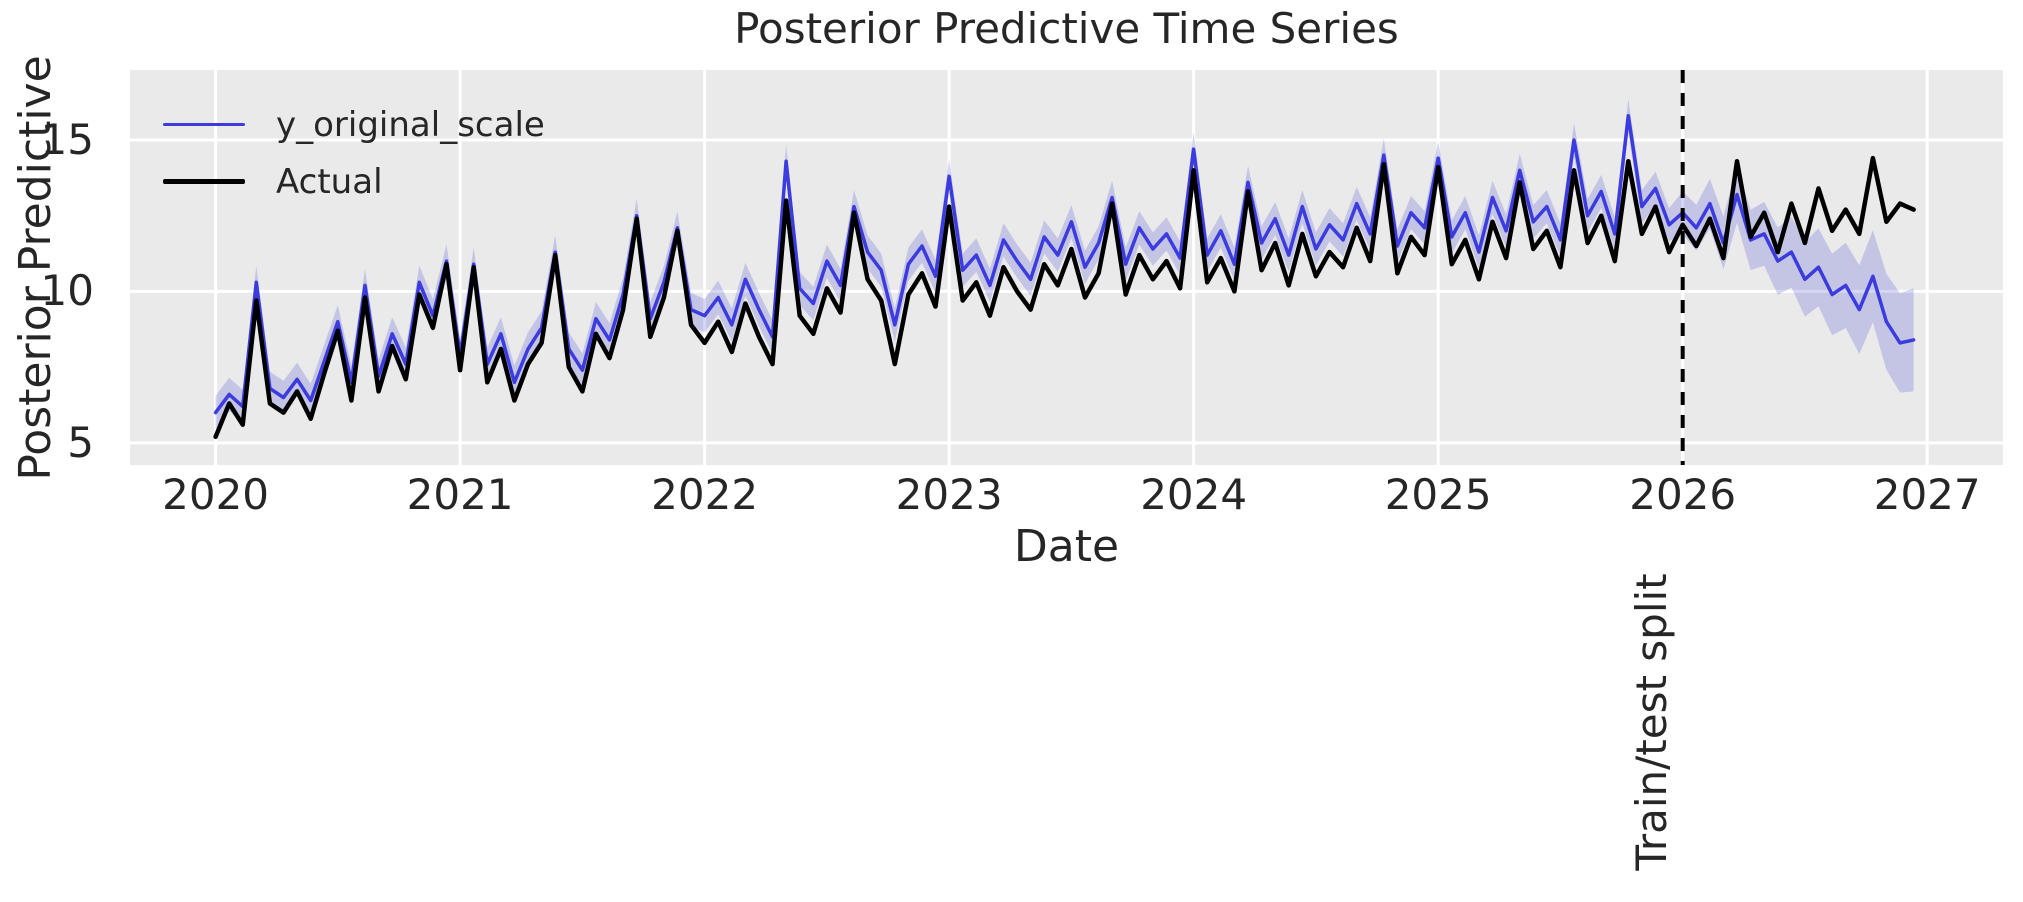 The height and width of the screenshot is (902, 2023). What do you see at coordinates (1927, 494) in the screenshot?
I see `x-tick-label: 2027` at bounding box center [1927, 494].